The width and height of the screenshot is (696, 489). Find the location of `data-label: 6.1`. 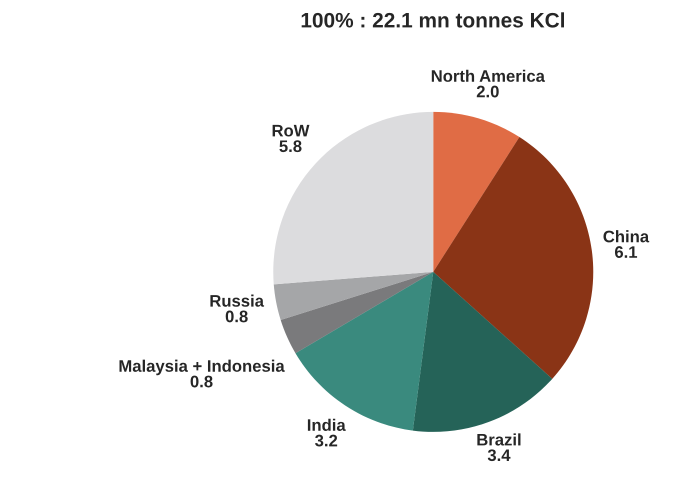

data-label: 6.1 is located at coordinates (626, 252).